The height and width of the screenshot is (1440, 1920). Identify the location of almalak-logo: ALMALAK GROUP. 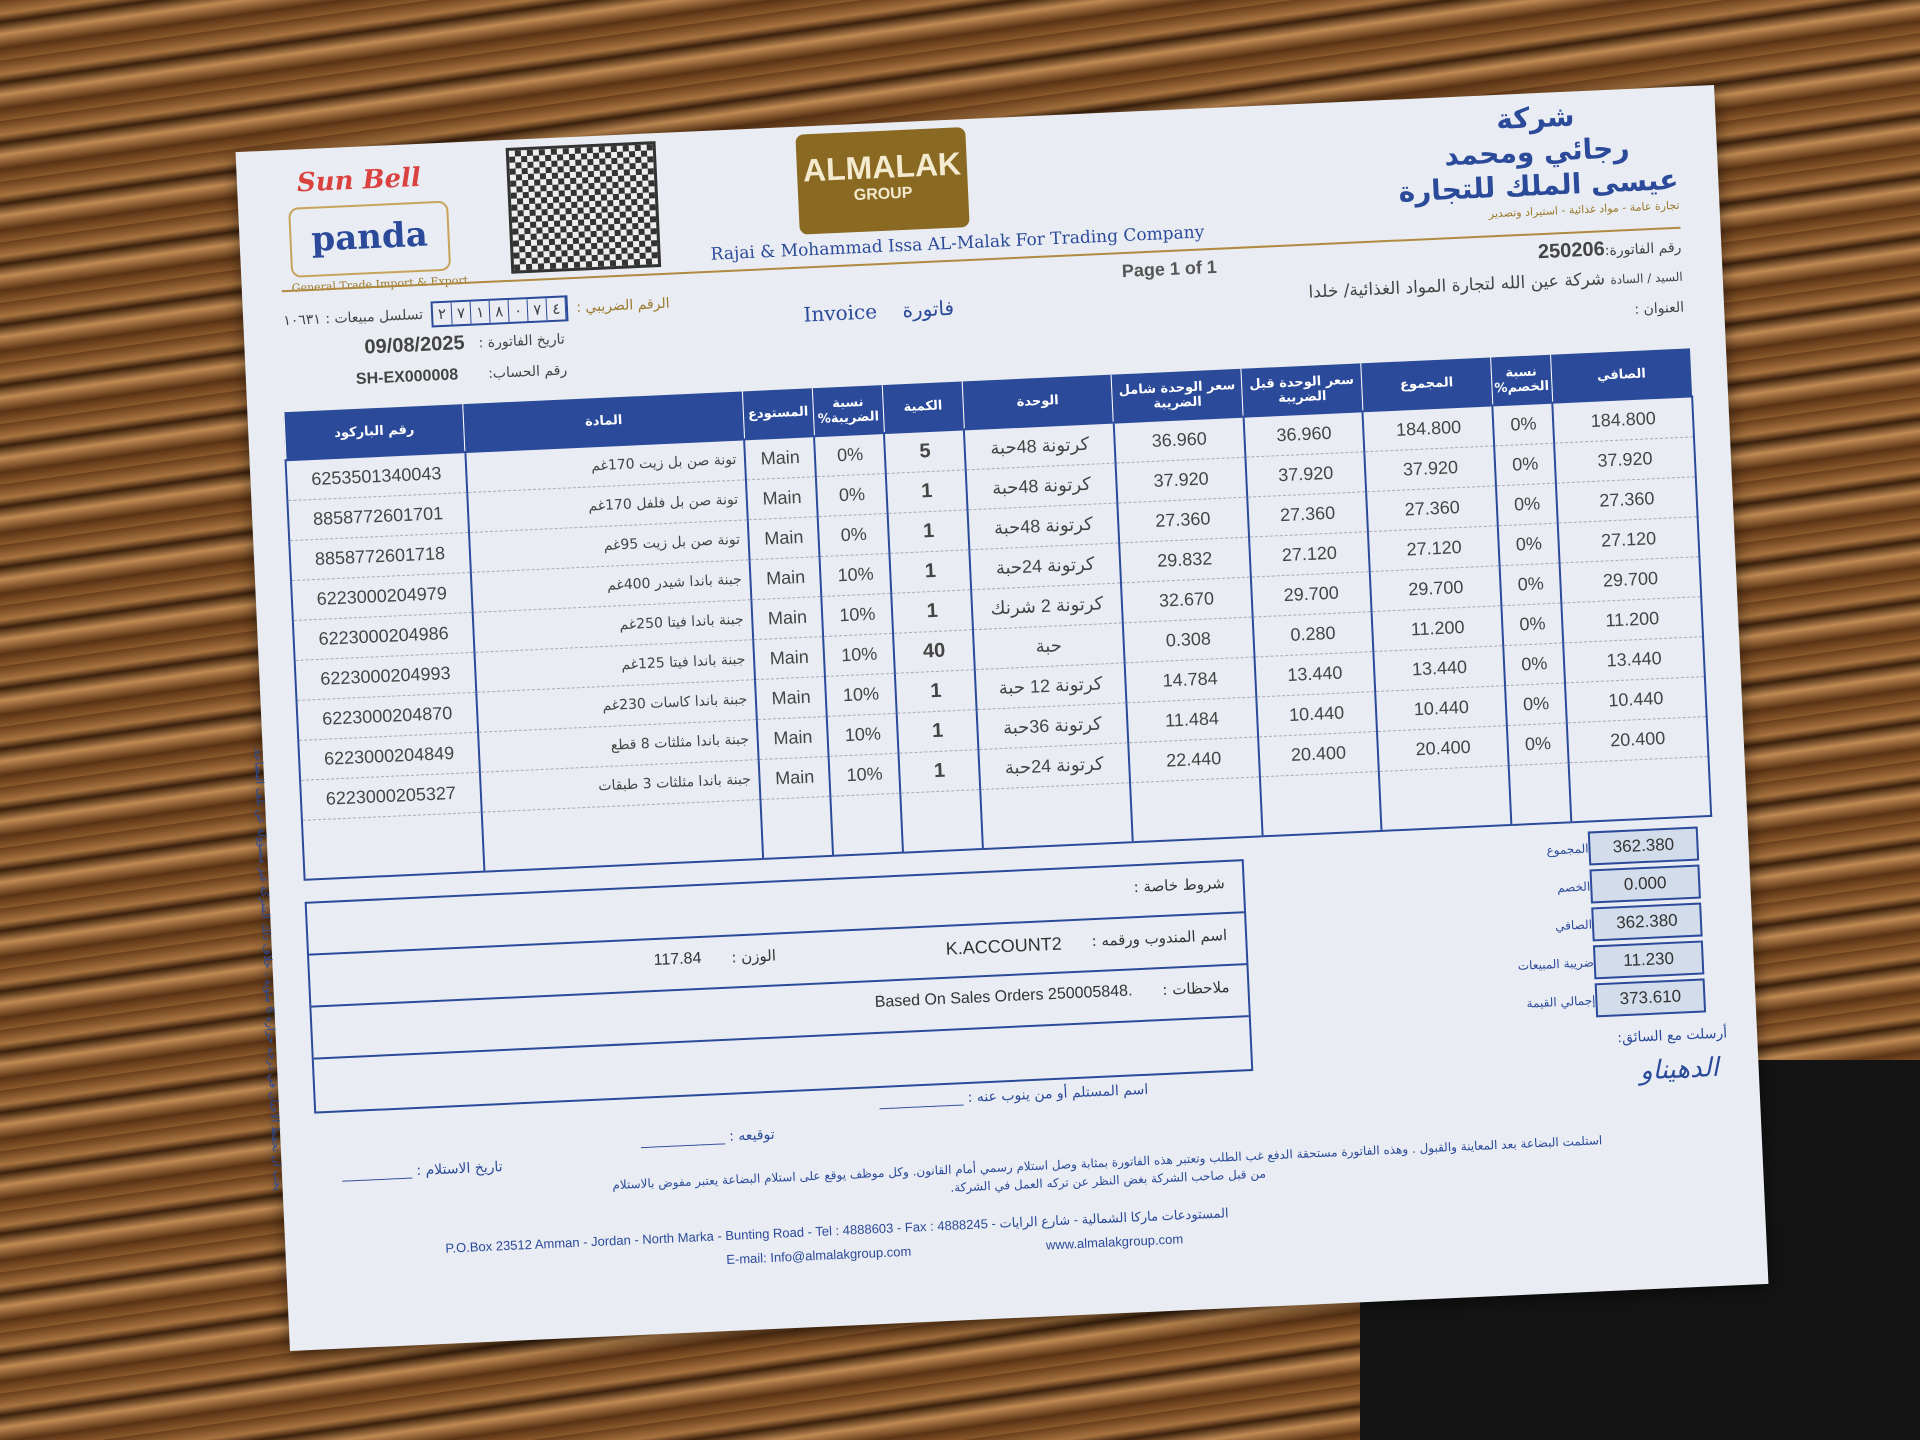
(882, 181).